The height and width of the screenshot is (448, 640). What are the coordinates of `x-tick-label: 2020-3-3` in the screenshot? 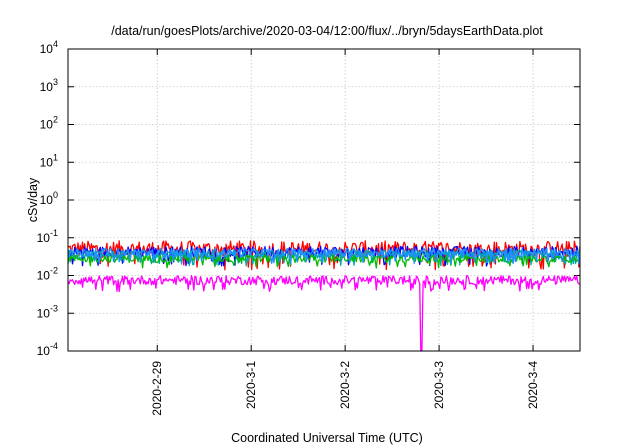 It's located at (439, 385).